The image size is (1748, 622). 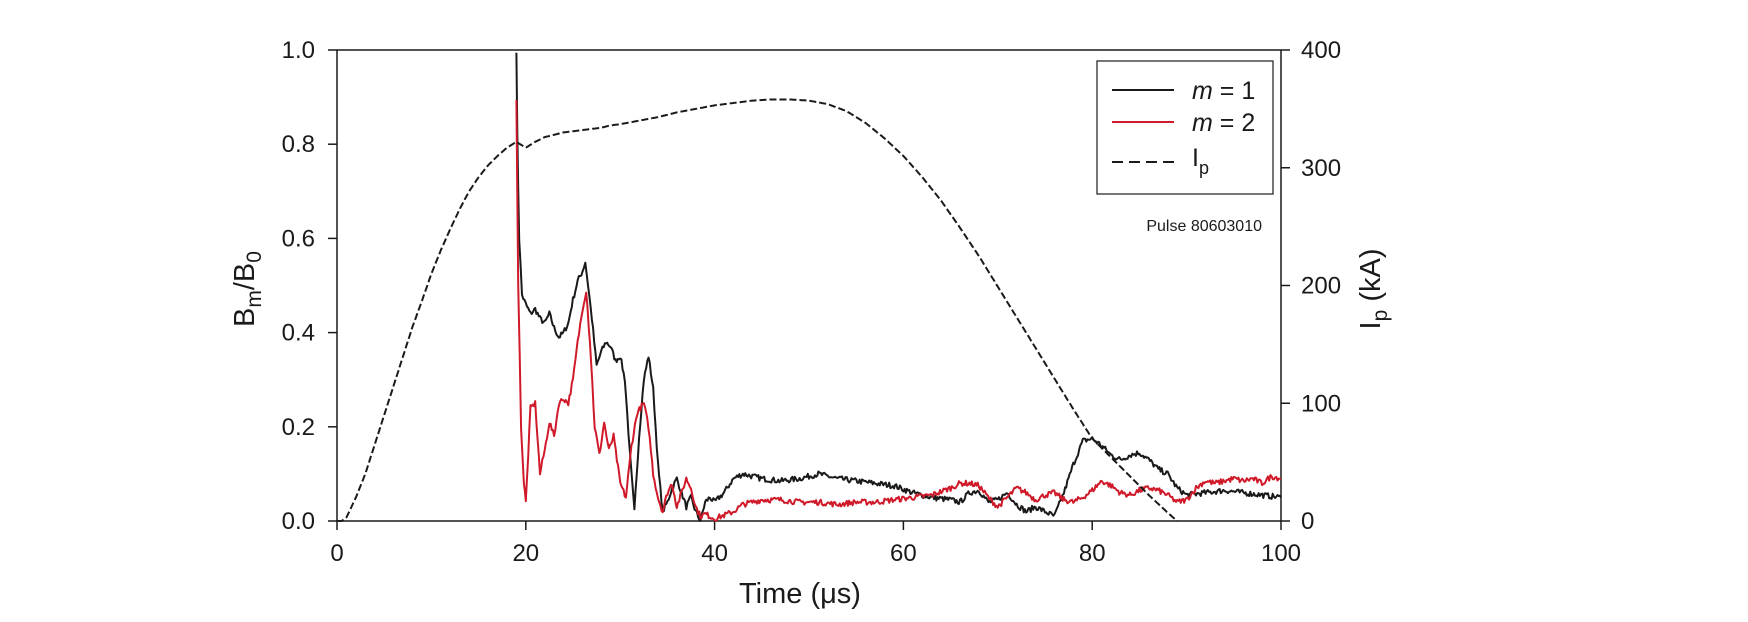 I want to click on x-tick-label: 80, so click(x=1092, y=553).